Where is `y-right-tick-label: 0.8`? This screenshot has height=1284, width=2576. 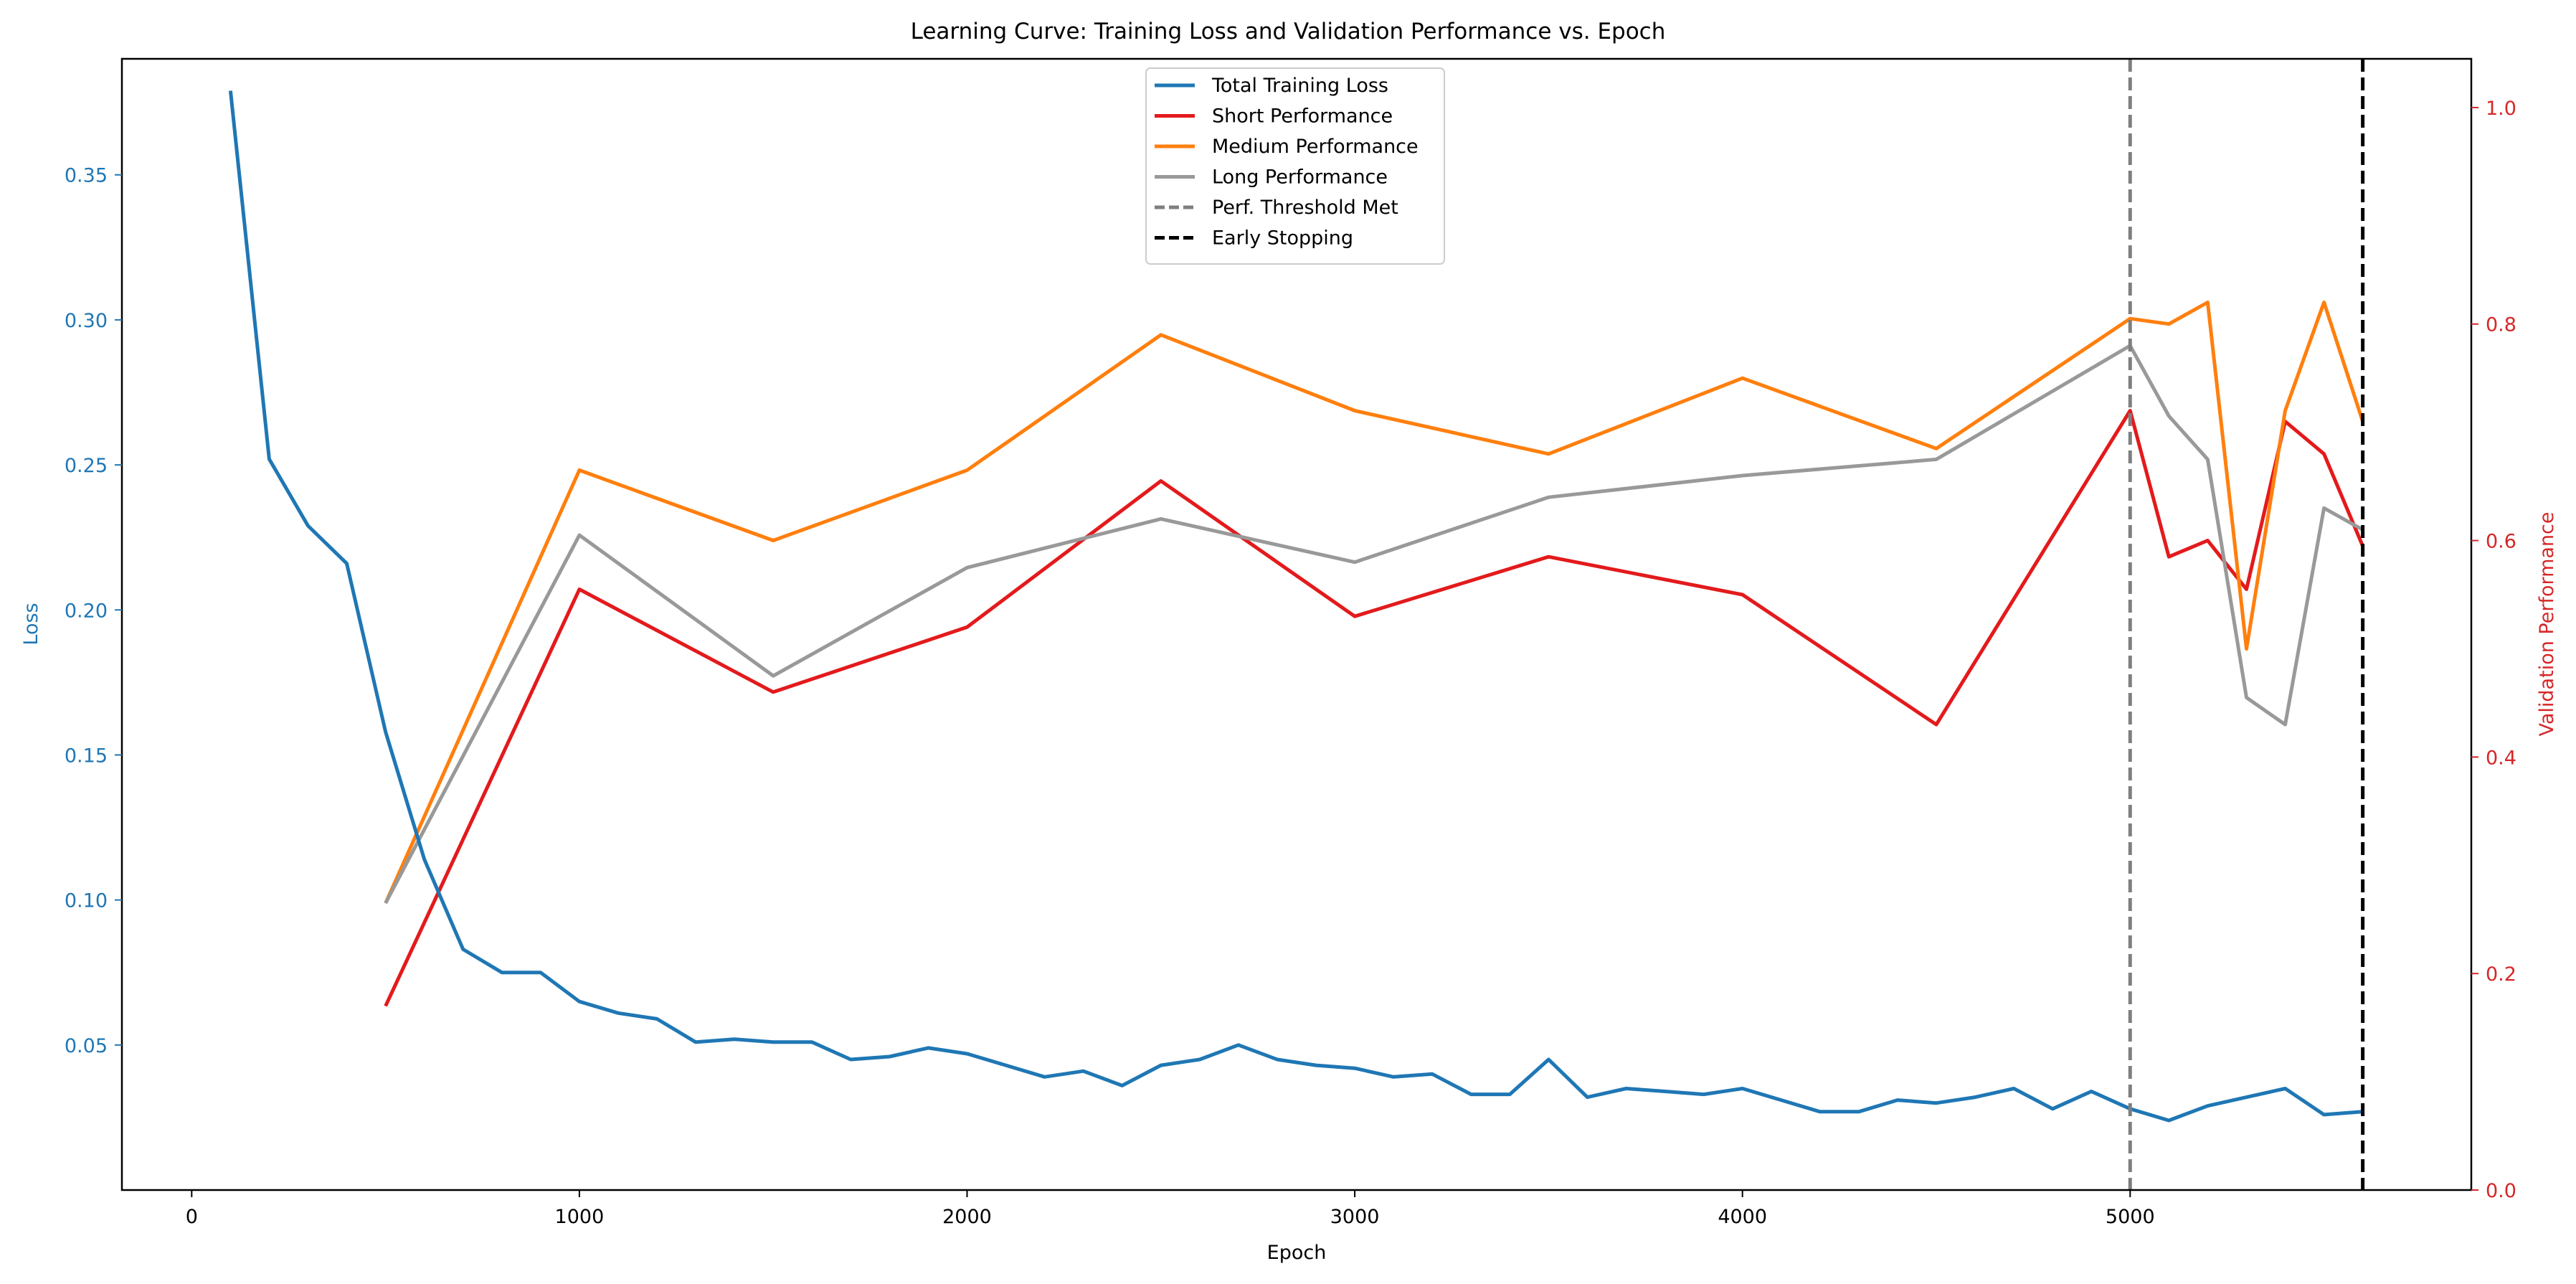
y-right-tick-label: 0.8 is located at coordinates (2501, 325).